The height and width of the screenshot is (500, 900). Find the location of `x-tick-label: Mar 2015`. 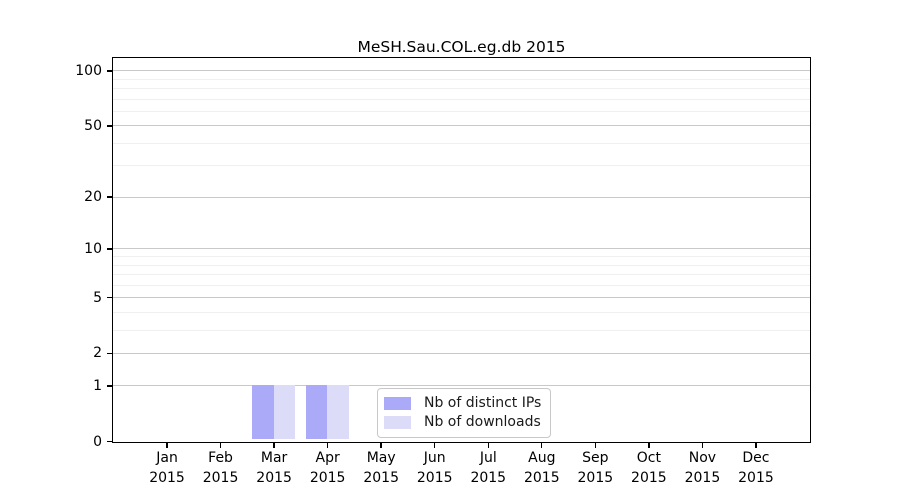

x-tick-label: Mar 2015 is located at coordinates (274, 467).